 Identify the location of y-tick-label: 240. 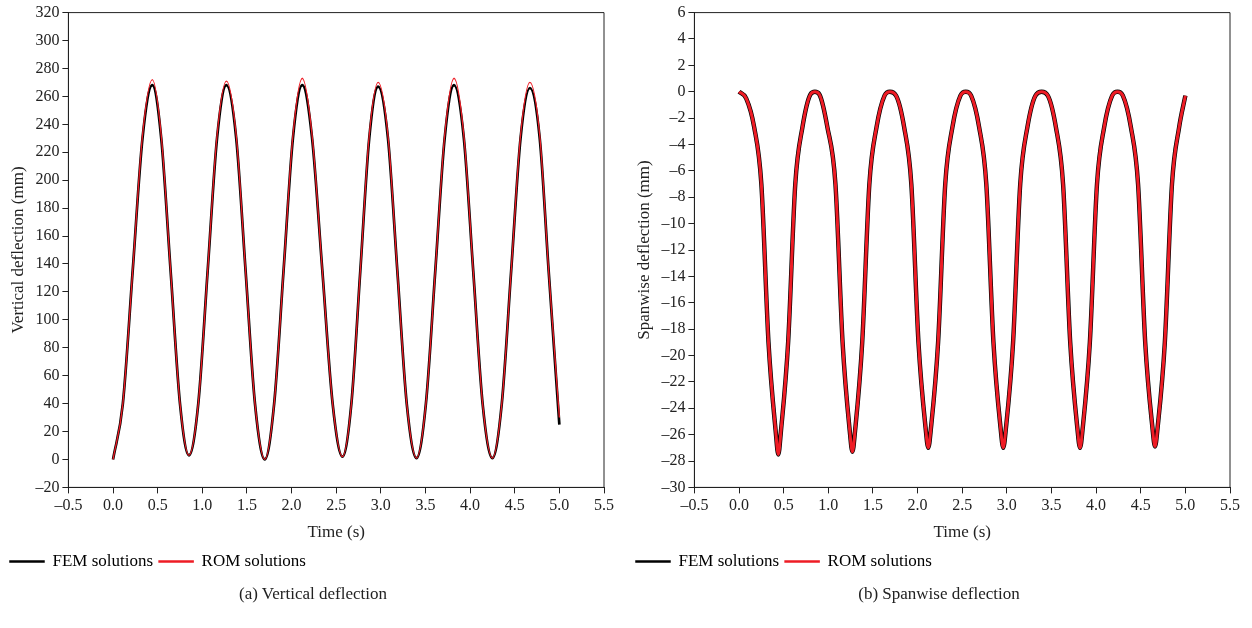
(47, 123).